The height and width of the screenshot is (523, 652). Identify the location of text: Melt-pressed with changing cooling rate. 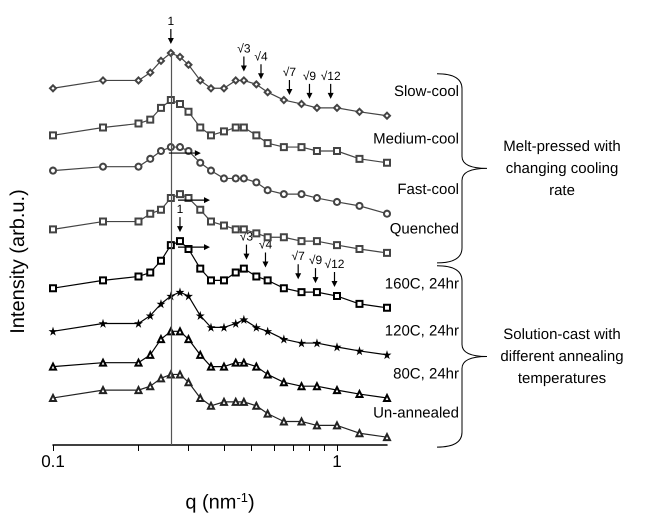
(562, 168).